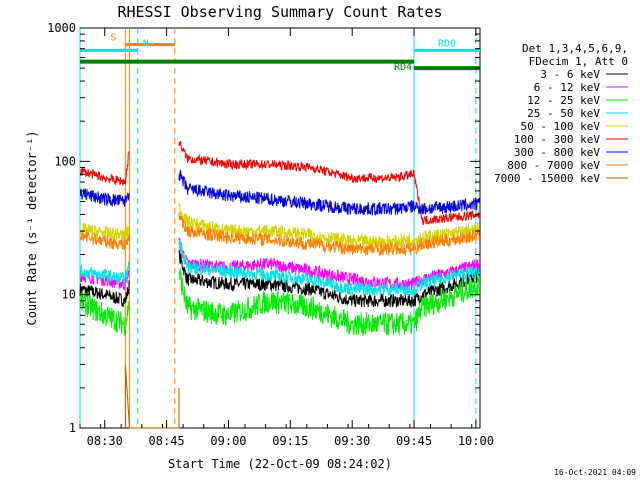 This screenshot has height=480, width=640. Describe the element at coordinates (72, 428) in the screenshot. I see `y-tick-label-1: 1` at that location.